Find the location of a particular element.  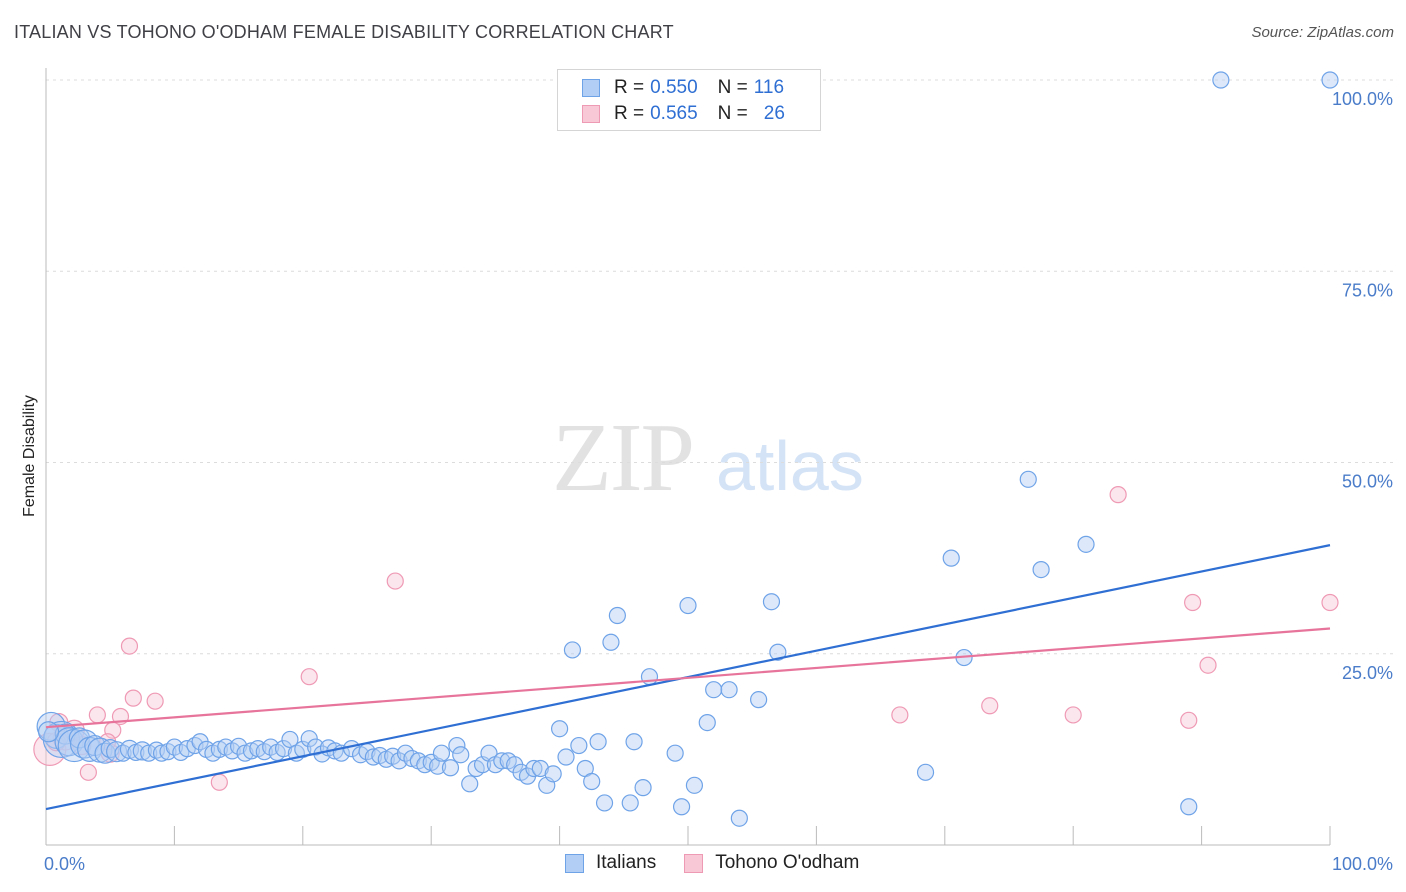

legend-row-tohono: R = 0.565 N = 26 is located at coordinates (683, 114).